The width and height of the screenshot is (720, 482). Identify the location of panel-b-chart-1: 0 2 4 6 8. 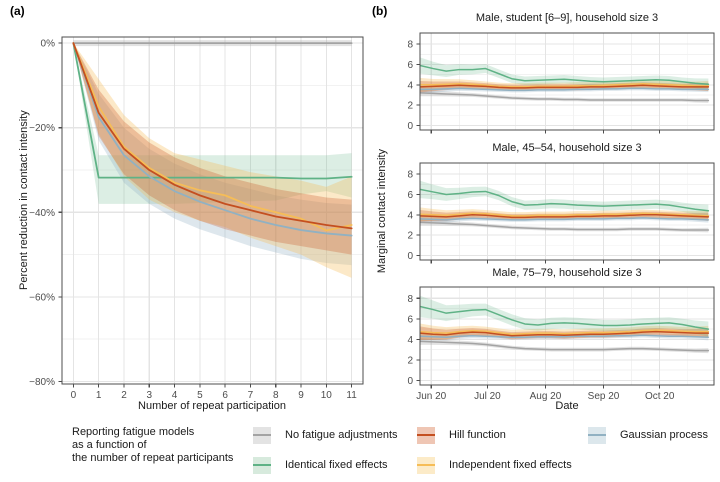
(561, 83).